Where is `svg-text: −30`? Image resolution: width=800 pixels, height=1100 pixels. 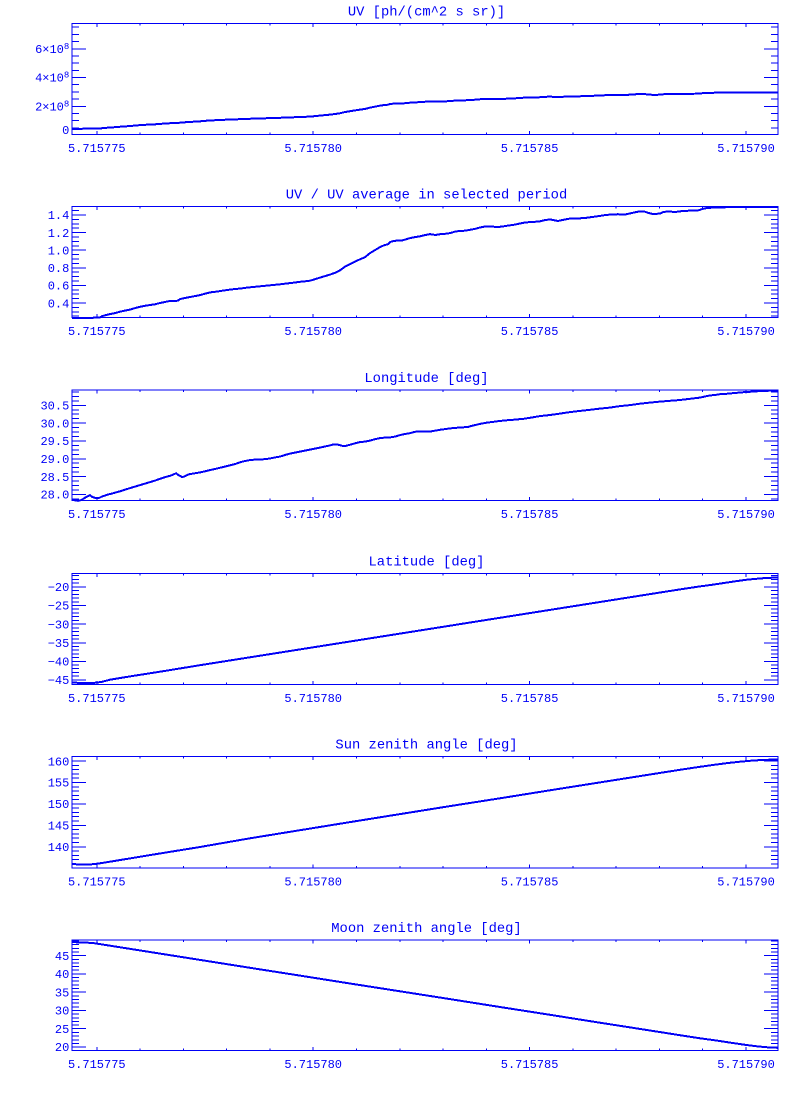
svg-text: −30 is located at coordinates (59, 625).